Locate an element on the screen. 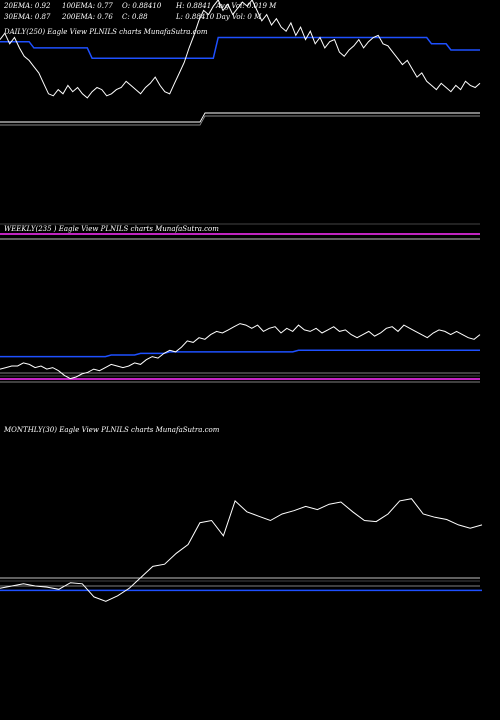  ema200-readout: 200EMA: 0.76 is located at coordinates (87, 17).